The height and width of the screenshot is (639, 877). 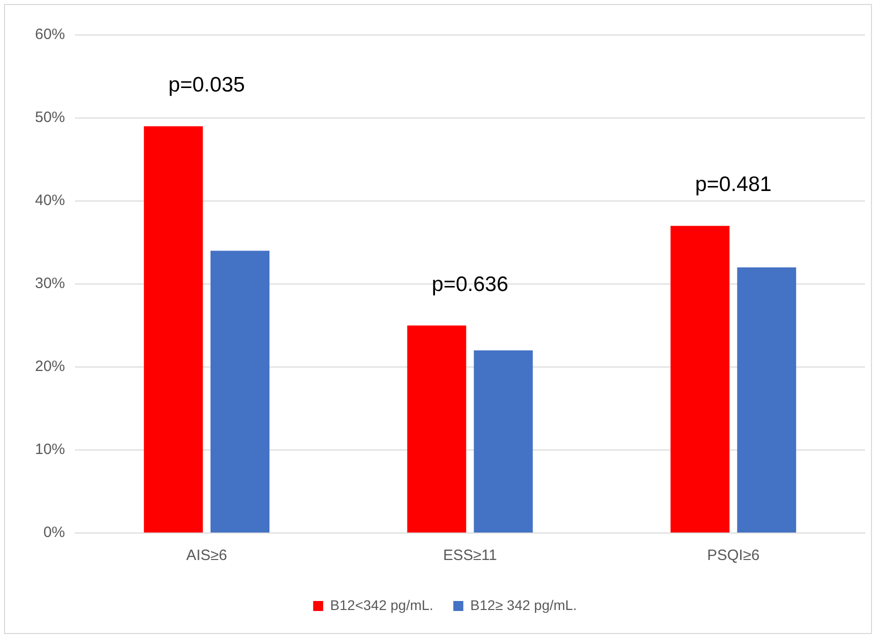 What do you see at coordinates (50, 117) in the screenshot?
I see `y-tick-label: 50%` at bounding box center [50, 117].